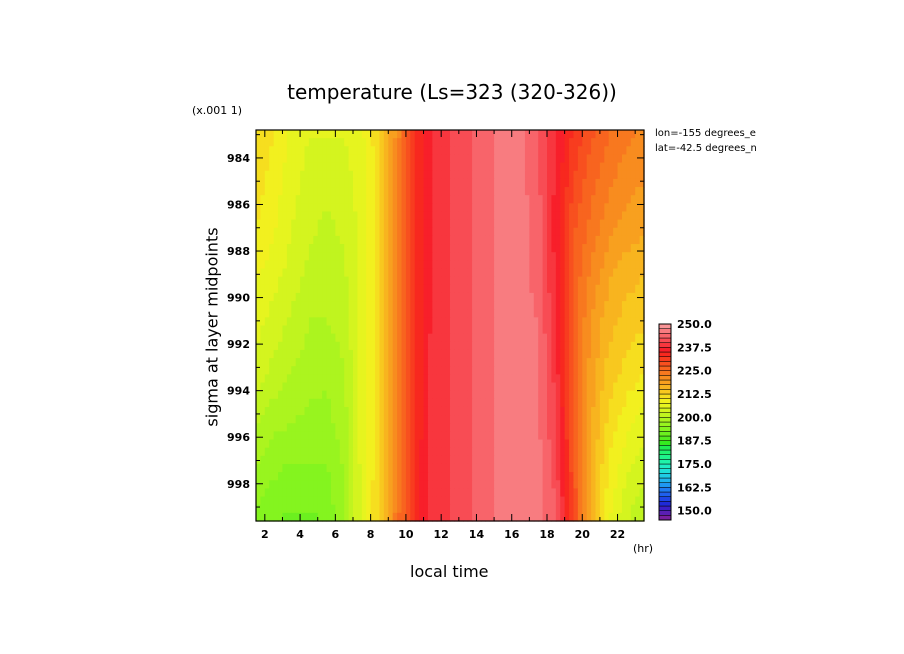 This screenshot has width=904, height=654. I want to click on colorbar-label: 225.0, so click(694, 371).